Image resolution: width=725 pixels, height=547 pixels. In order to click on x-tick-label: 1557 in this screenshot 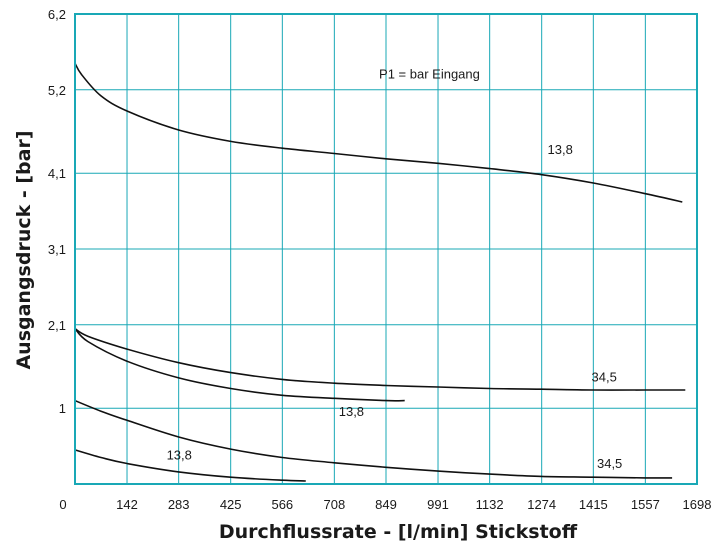, I will do `click(645, 504)`.